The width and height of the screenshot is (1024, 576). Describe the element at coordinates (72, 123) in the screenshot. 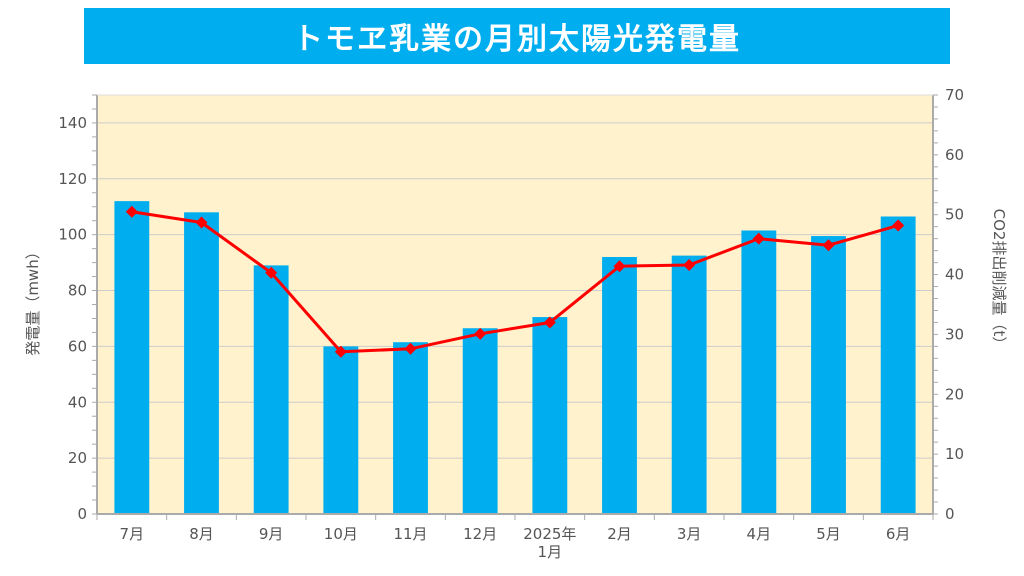

I see `y-tick-label-left: 140` at that location.